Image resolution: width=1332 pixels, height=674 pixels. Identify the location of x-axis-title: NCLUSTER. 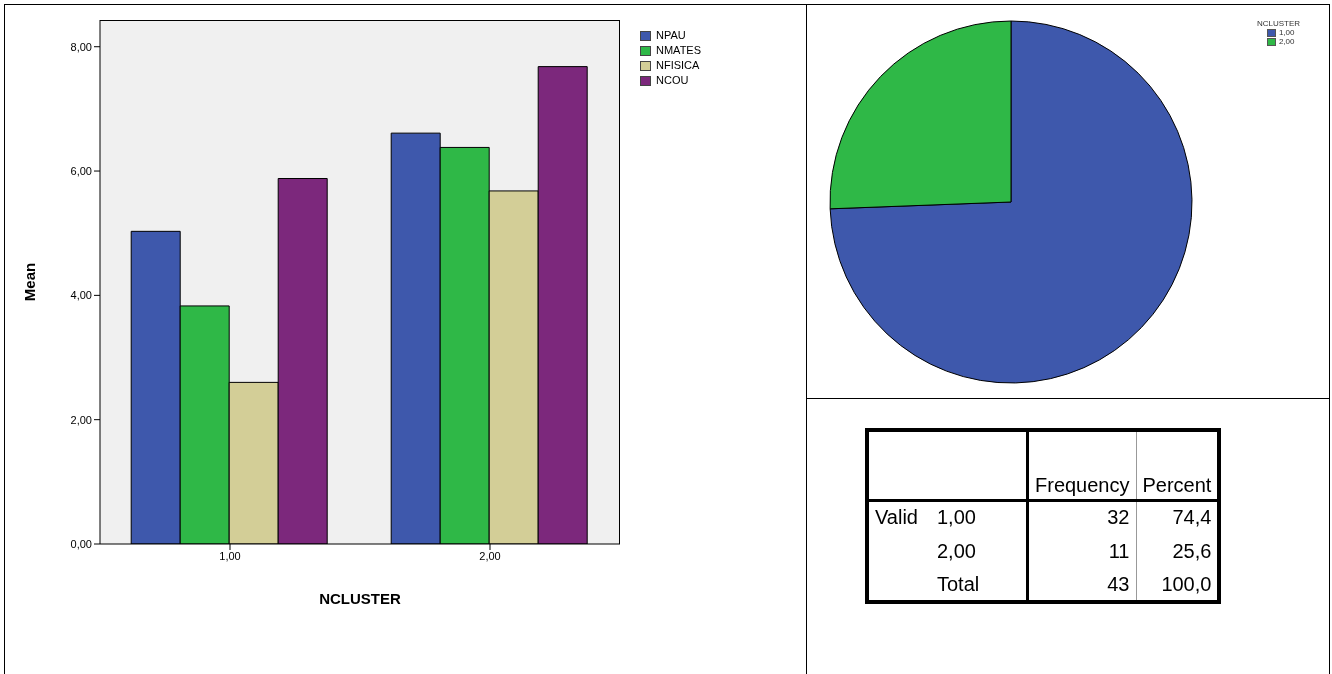
(360, 598).